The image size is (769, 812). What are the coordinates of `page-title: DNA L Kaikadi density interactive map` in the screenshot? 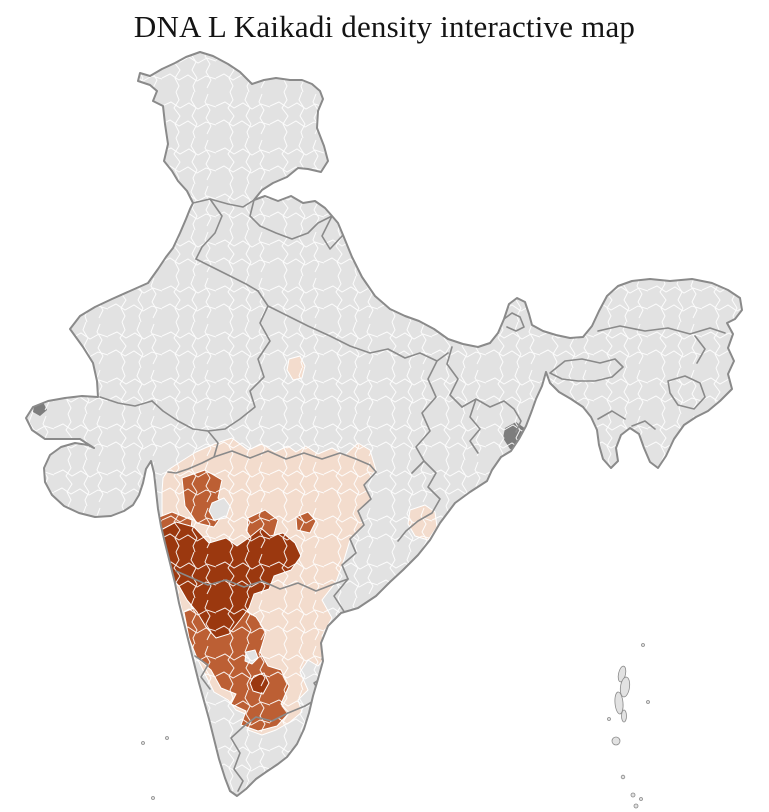 It's located at (384, 26).